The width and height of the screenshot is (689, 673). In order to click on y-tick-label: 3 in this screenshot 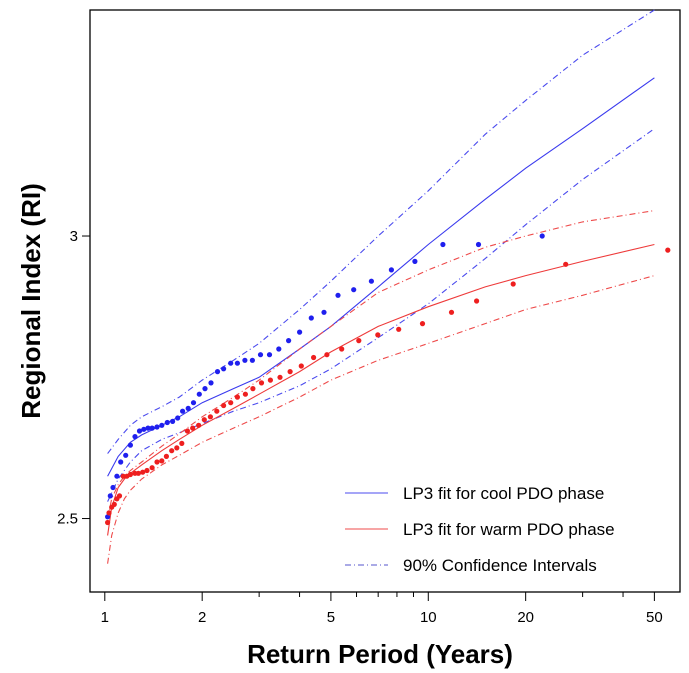, I will do `click(74, 236)`.